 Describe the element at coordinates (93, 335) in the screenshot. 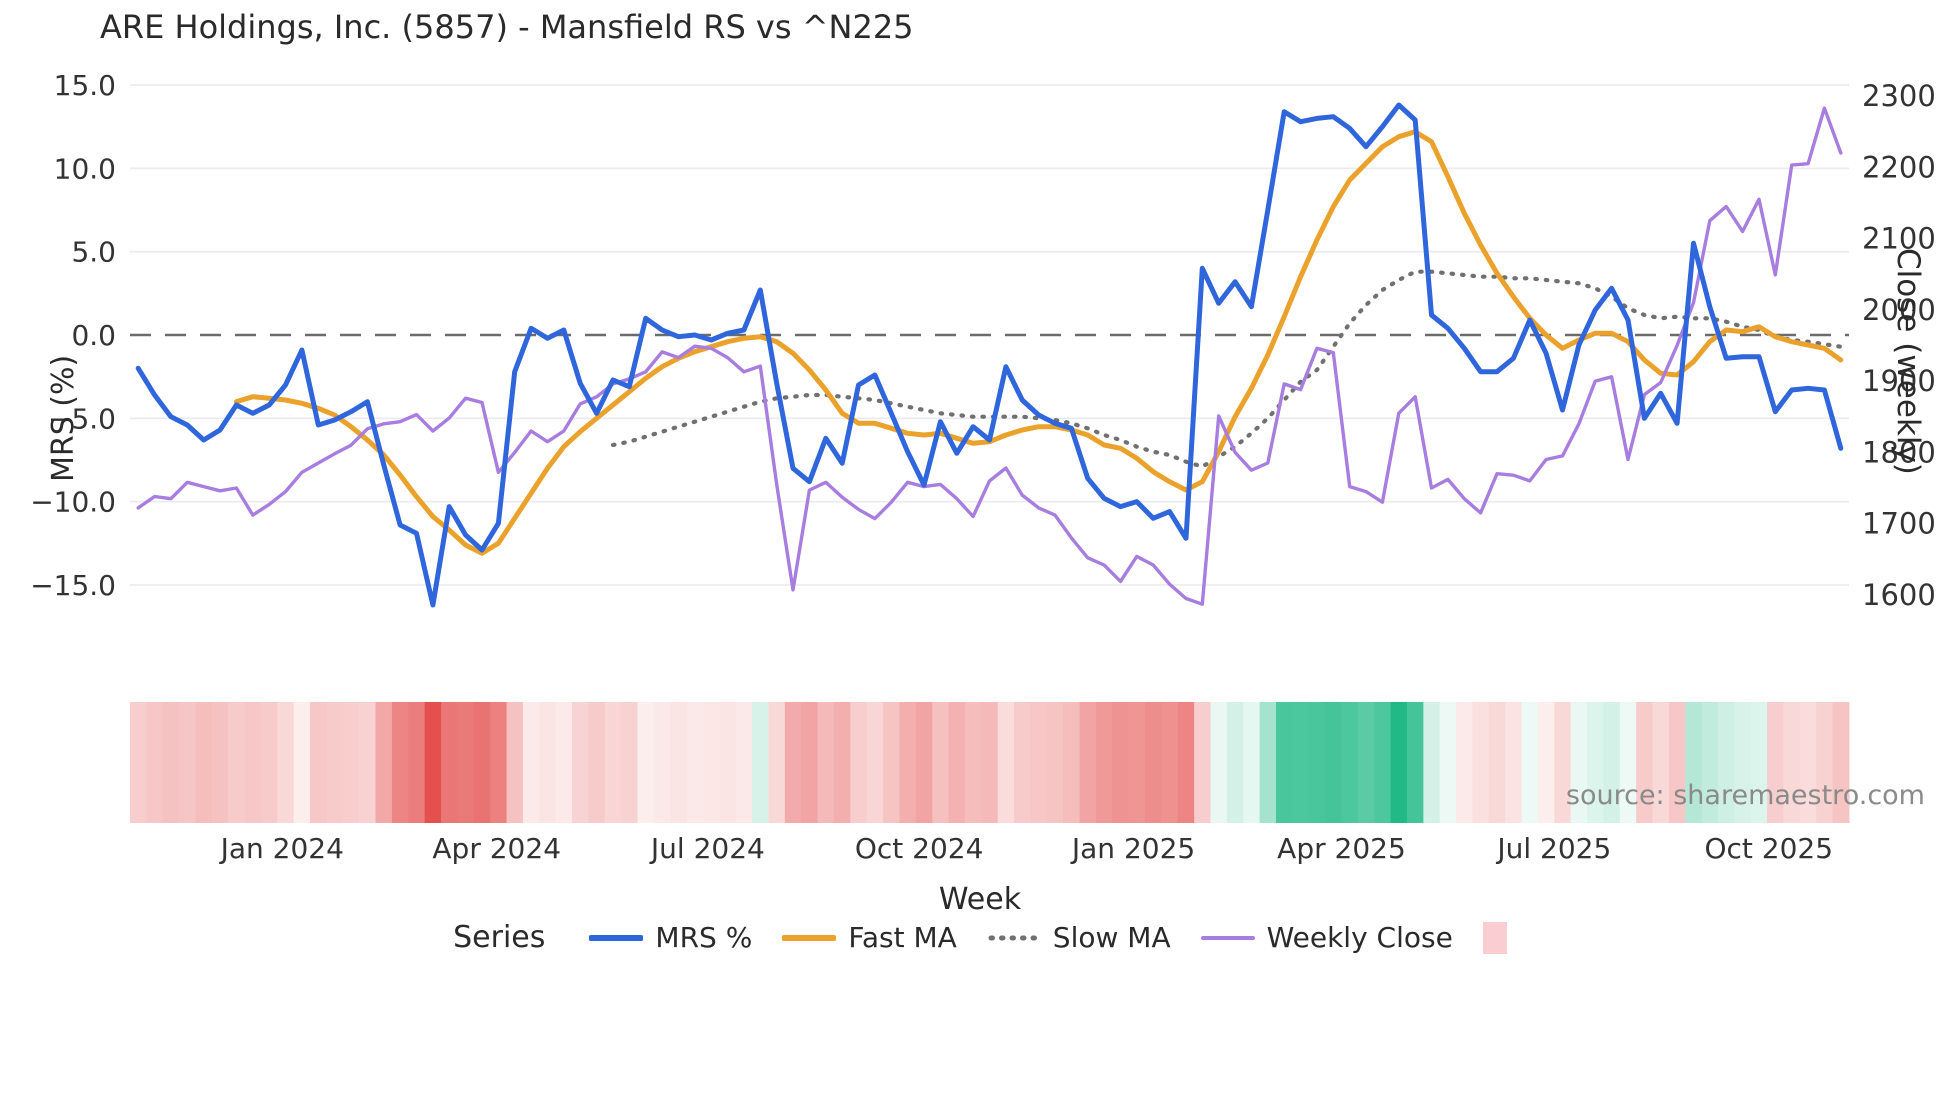

I see `left-axis-tick-label: 0.0` at that location.